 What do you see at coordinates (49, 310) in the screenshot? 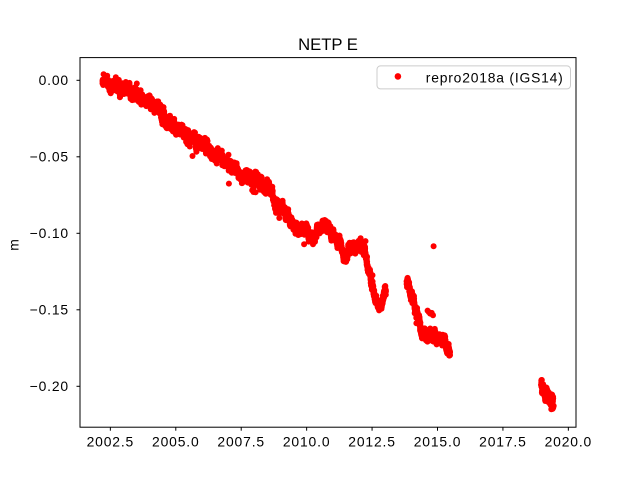
I see `svg-text: −0.15` at bounding box center [49, 310].